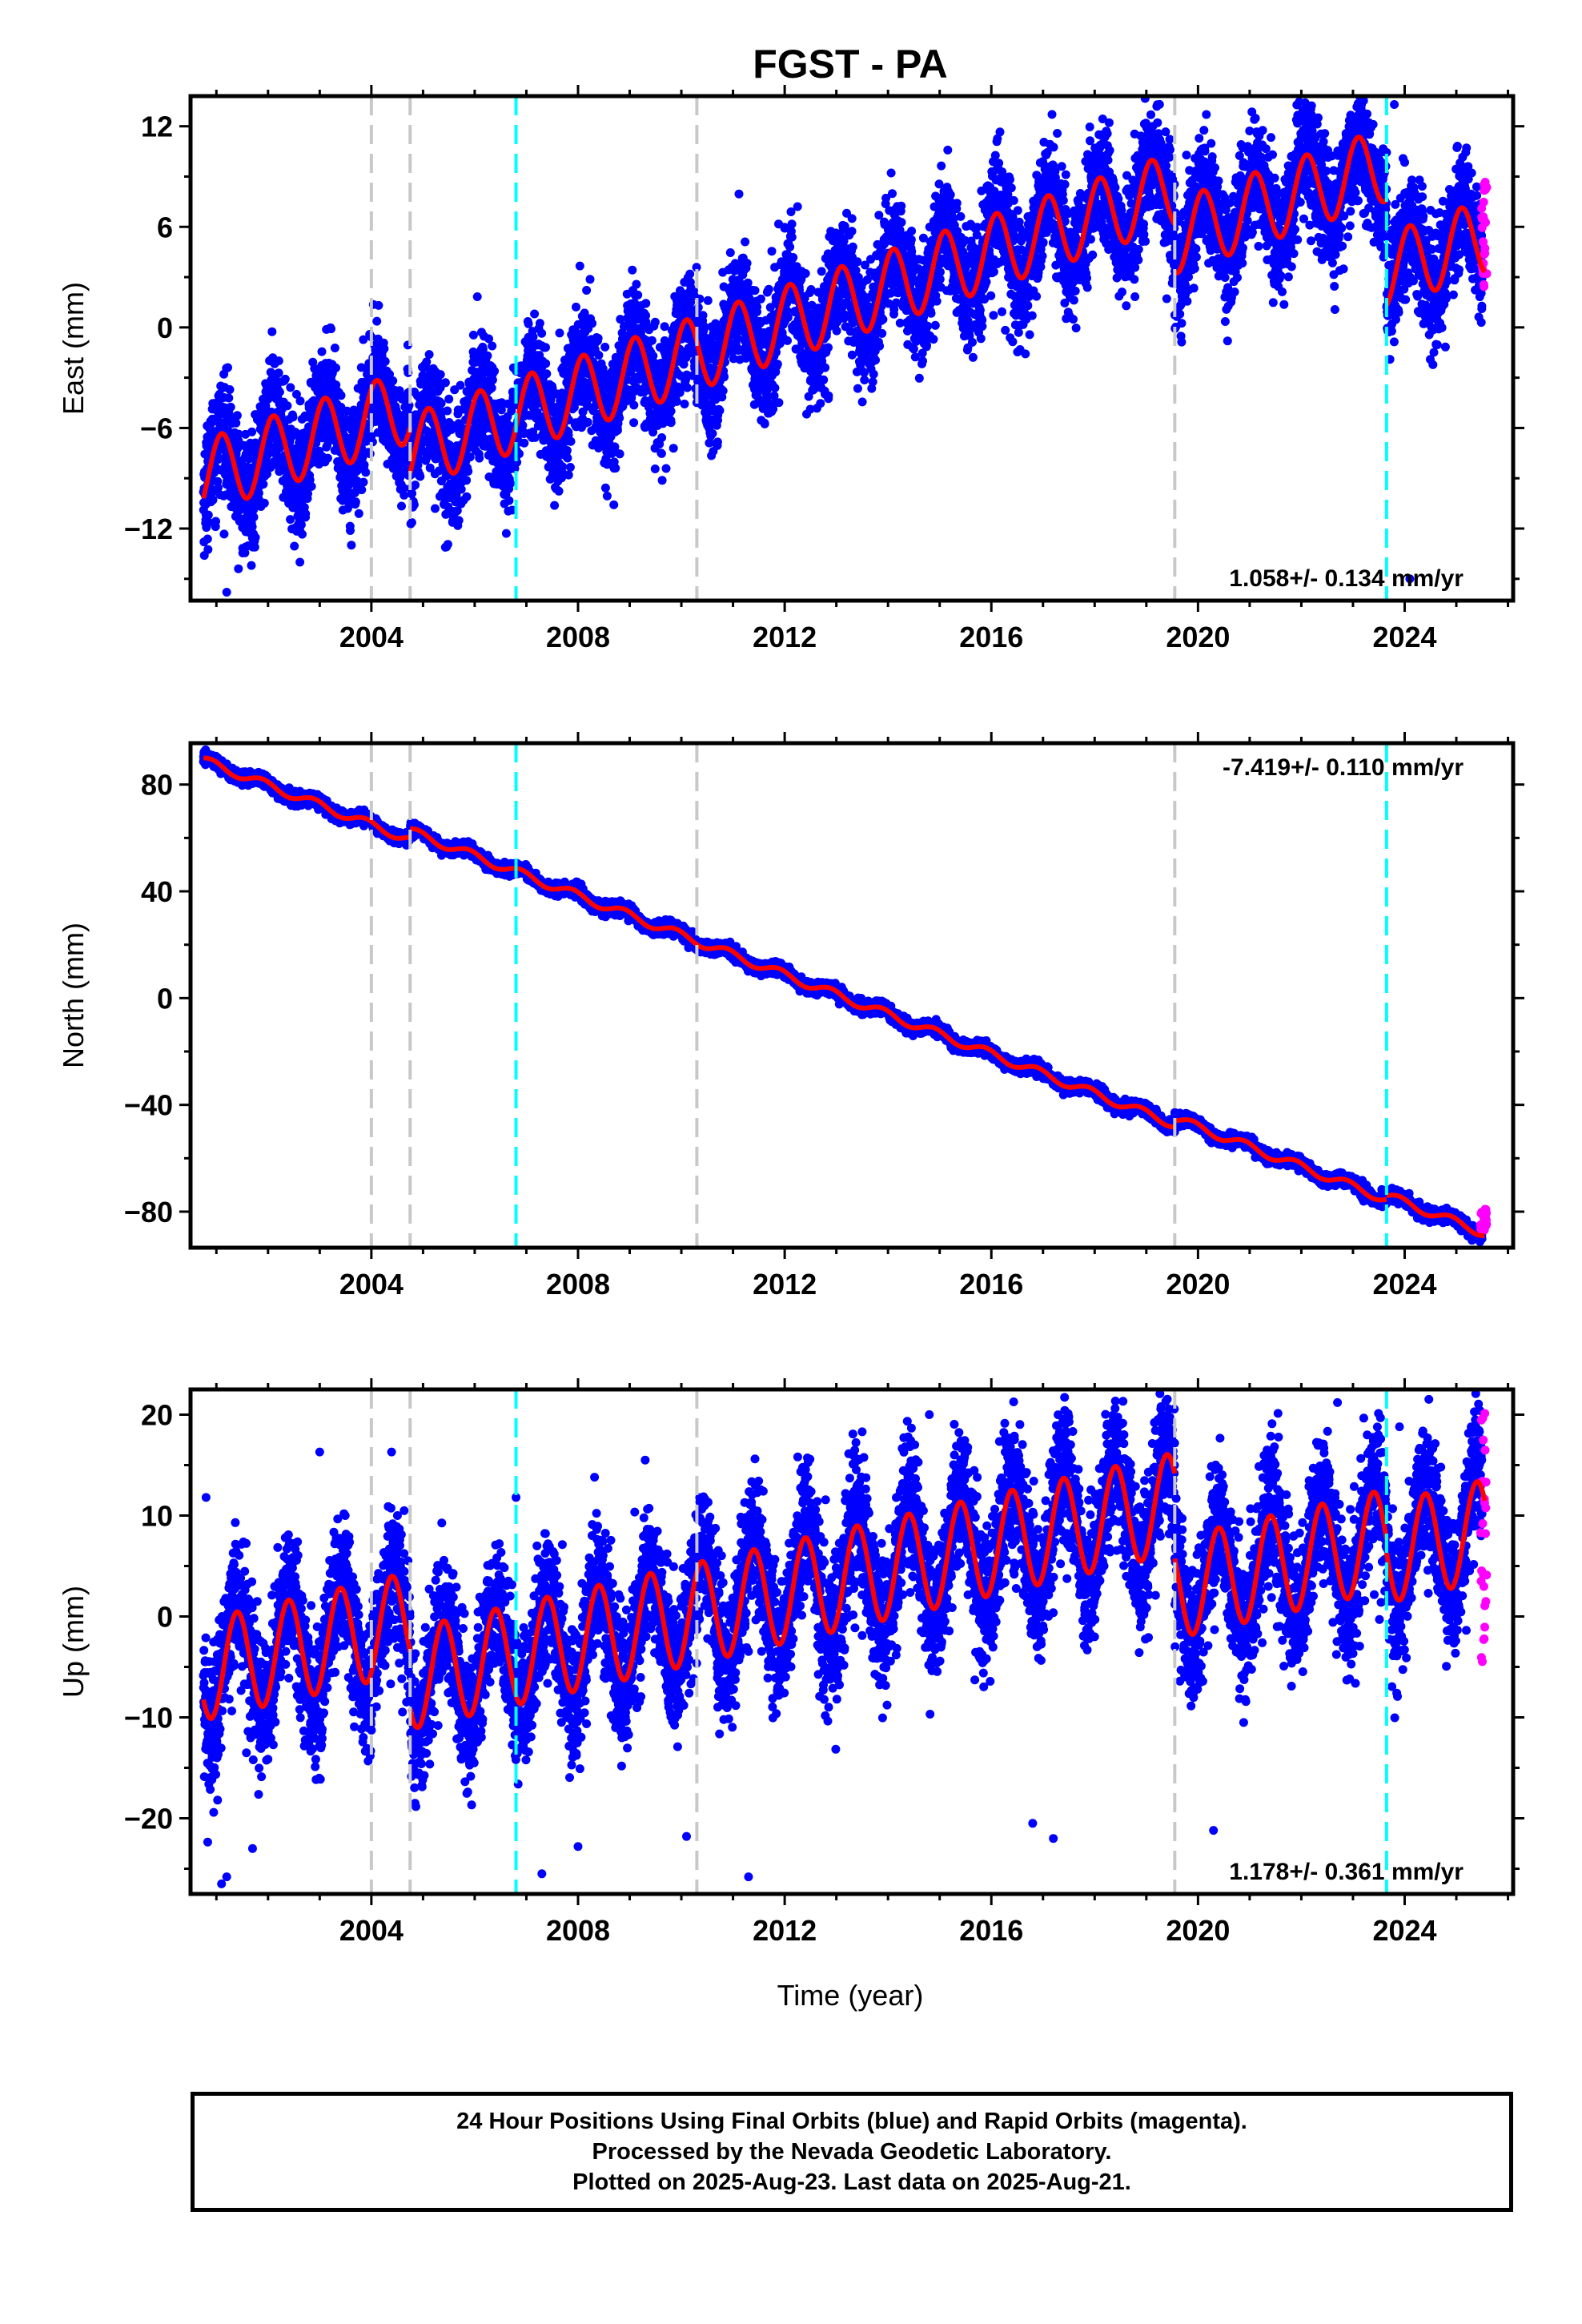 This screenshot has height=2324, width=1582. What do you see at coordinates (1404, 1930) in the screenshot?
I see `up-x-tick-label: 2024` at bounding box center [1404, 1930].